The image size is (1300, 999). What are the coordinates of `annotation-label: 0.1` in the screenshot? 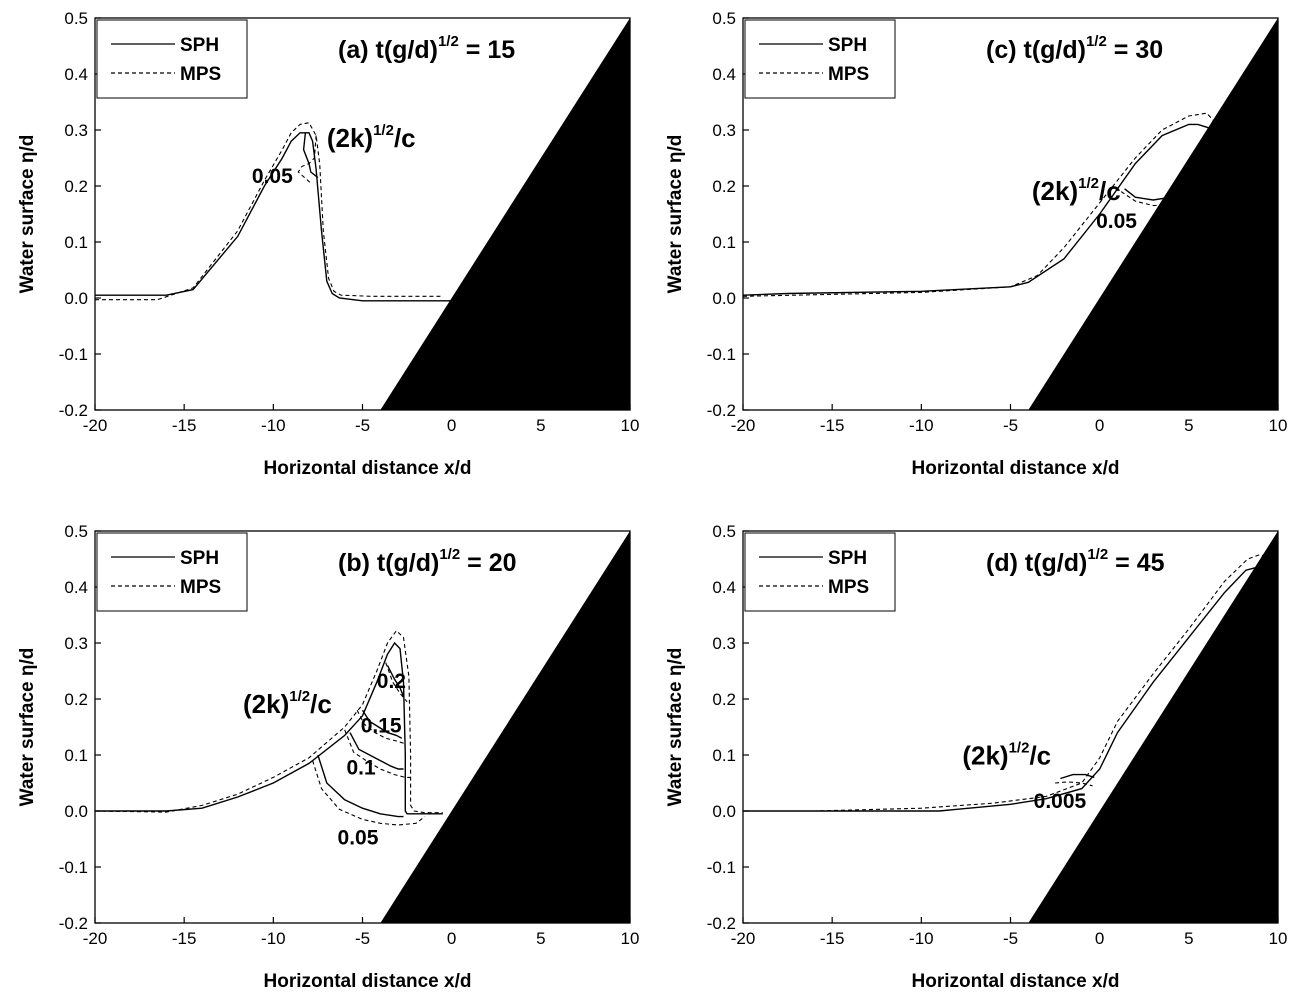 It's located at (361, 768).